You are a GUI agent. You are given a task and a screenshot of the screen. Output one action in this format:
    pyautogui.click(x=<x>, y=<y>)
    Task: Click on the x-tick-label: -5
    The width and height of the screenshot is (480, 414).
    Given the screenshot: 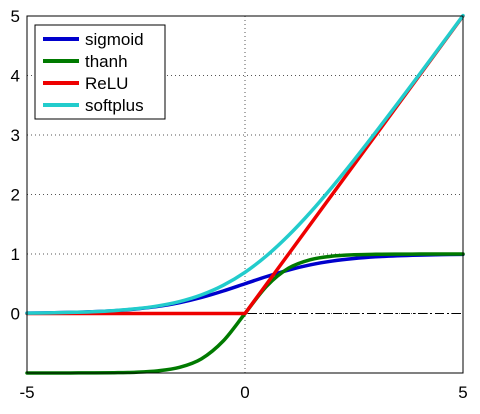 What is the action you would take?
    pyautogui.click(x=26, y=392)
    